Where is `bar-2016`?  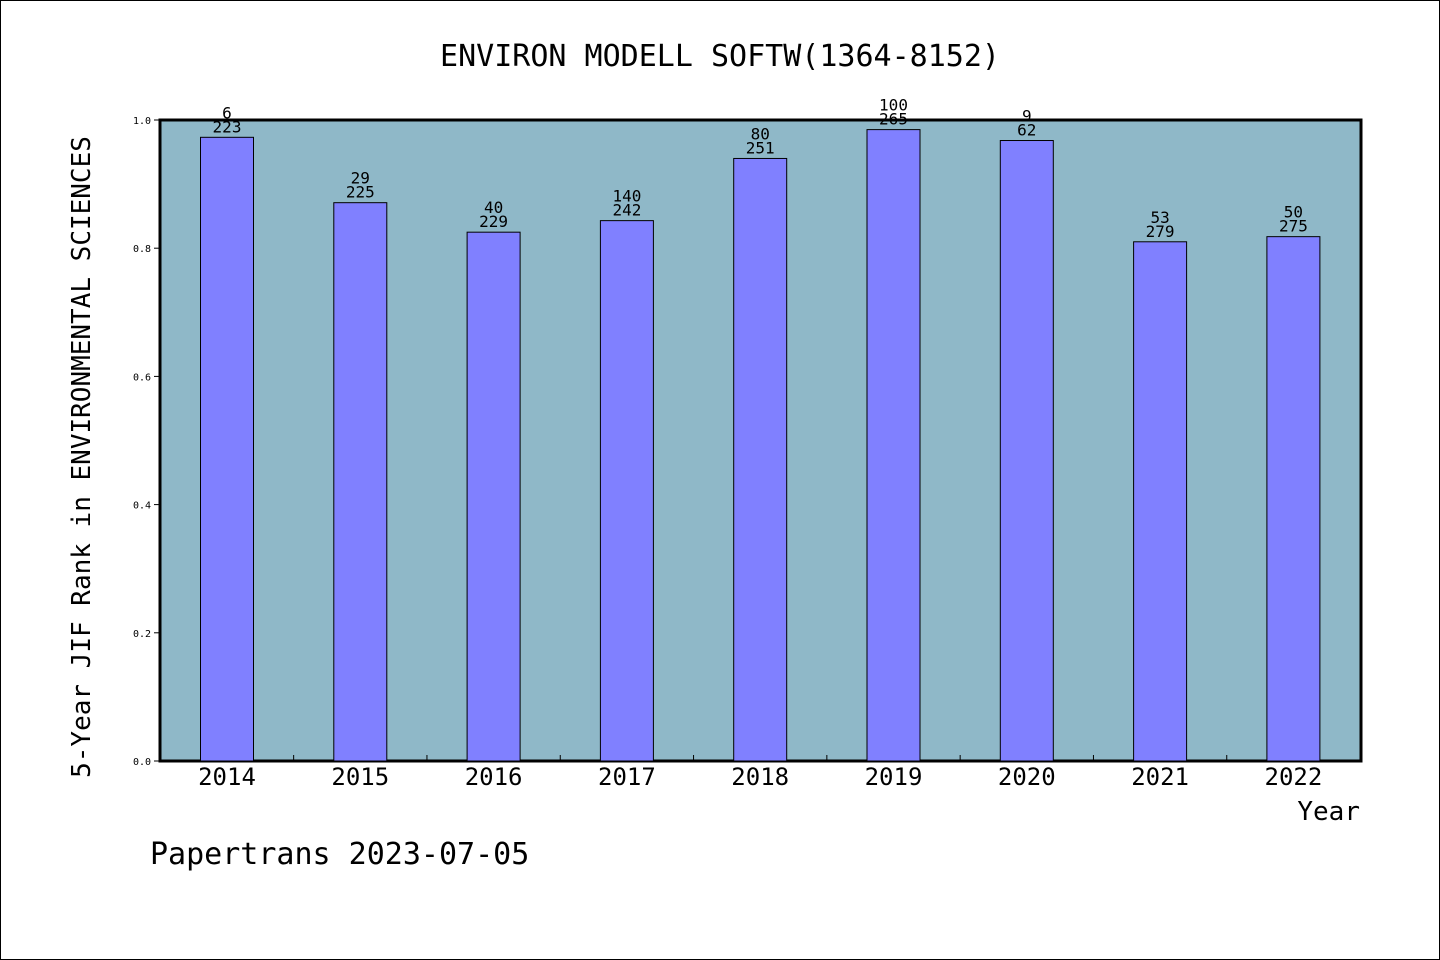 bar-2016 is located at coordinates (493, 496).